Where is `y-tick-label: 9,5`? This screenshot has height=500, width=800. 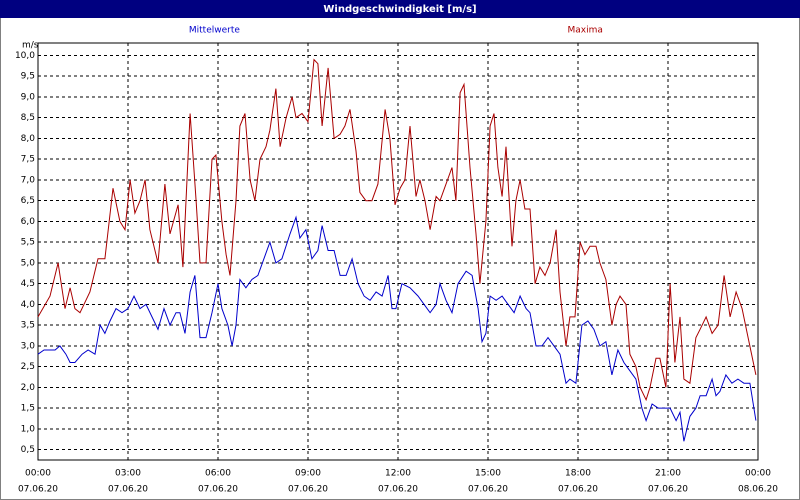 y-tick-label: 9,5 is located at coordinates (28, 77).